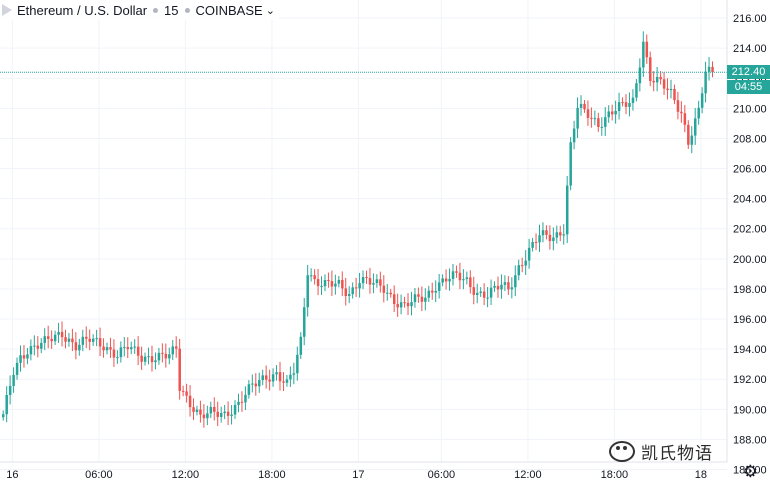  What do you see at coordinates (750, 49) in the screenshot?
I see `price-tick-label: 214.00` at bounding box center [750, 49].